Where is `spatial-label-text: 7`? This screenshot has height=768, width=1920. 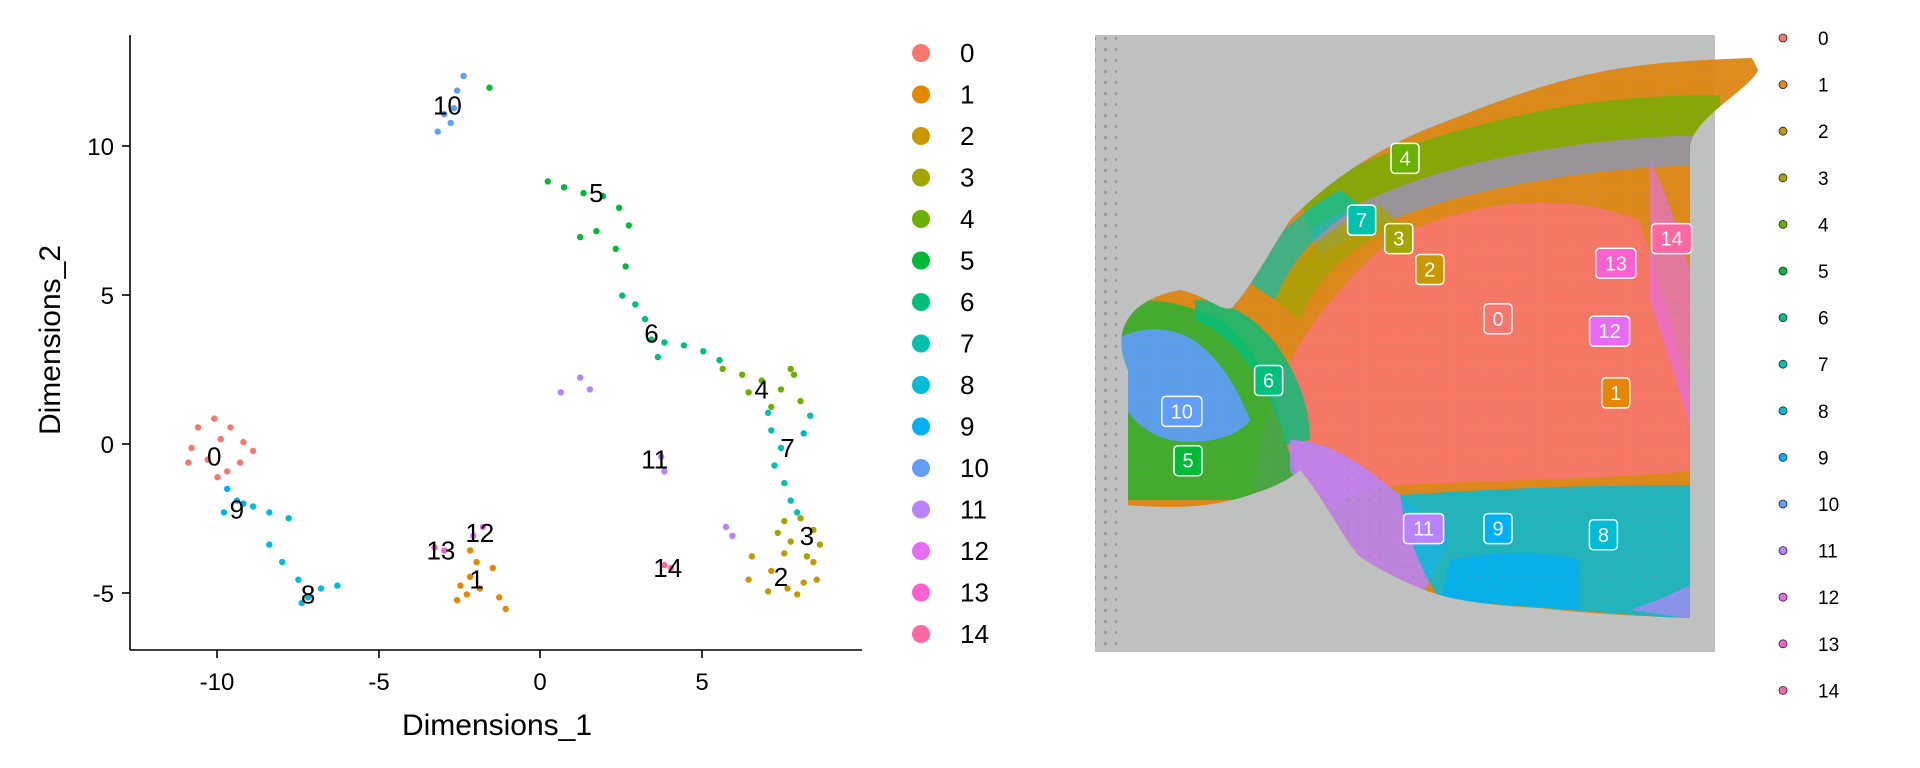 spatial-label-text: 7 is located at coordinates (1361, 221).